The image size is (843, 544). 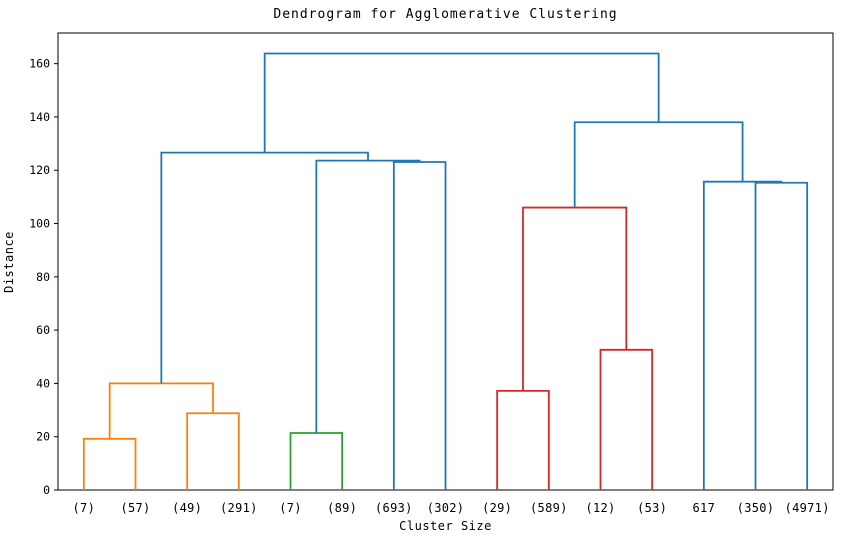 I want to click on y-tick-label: 20, so click(x=43, y=437).